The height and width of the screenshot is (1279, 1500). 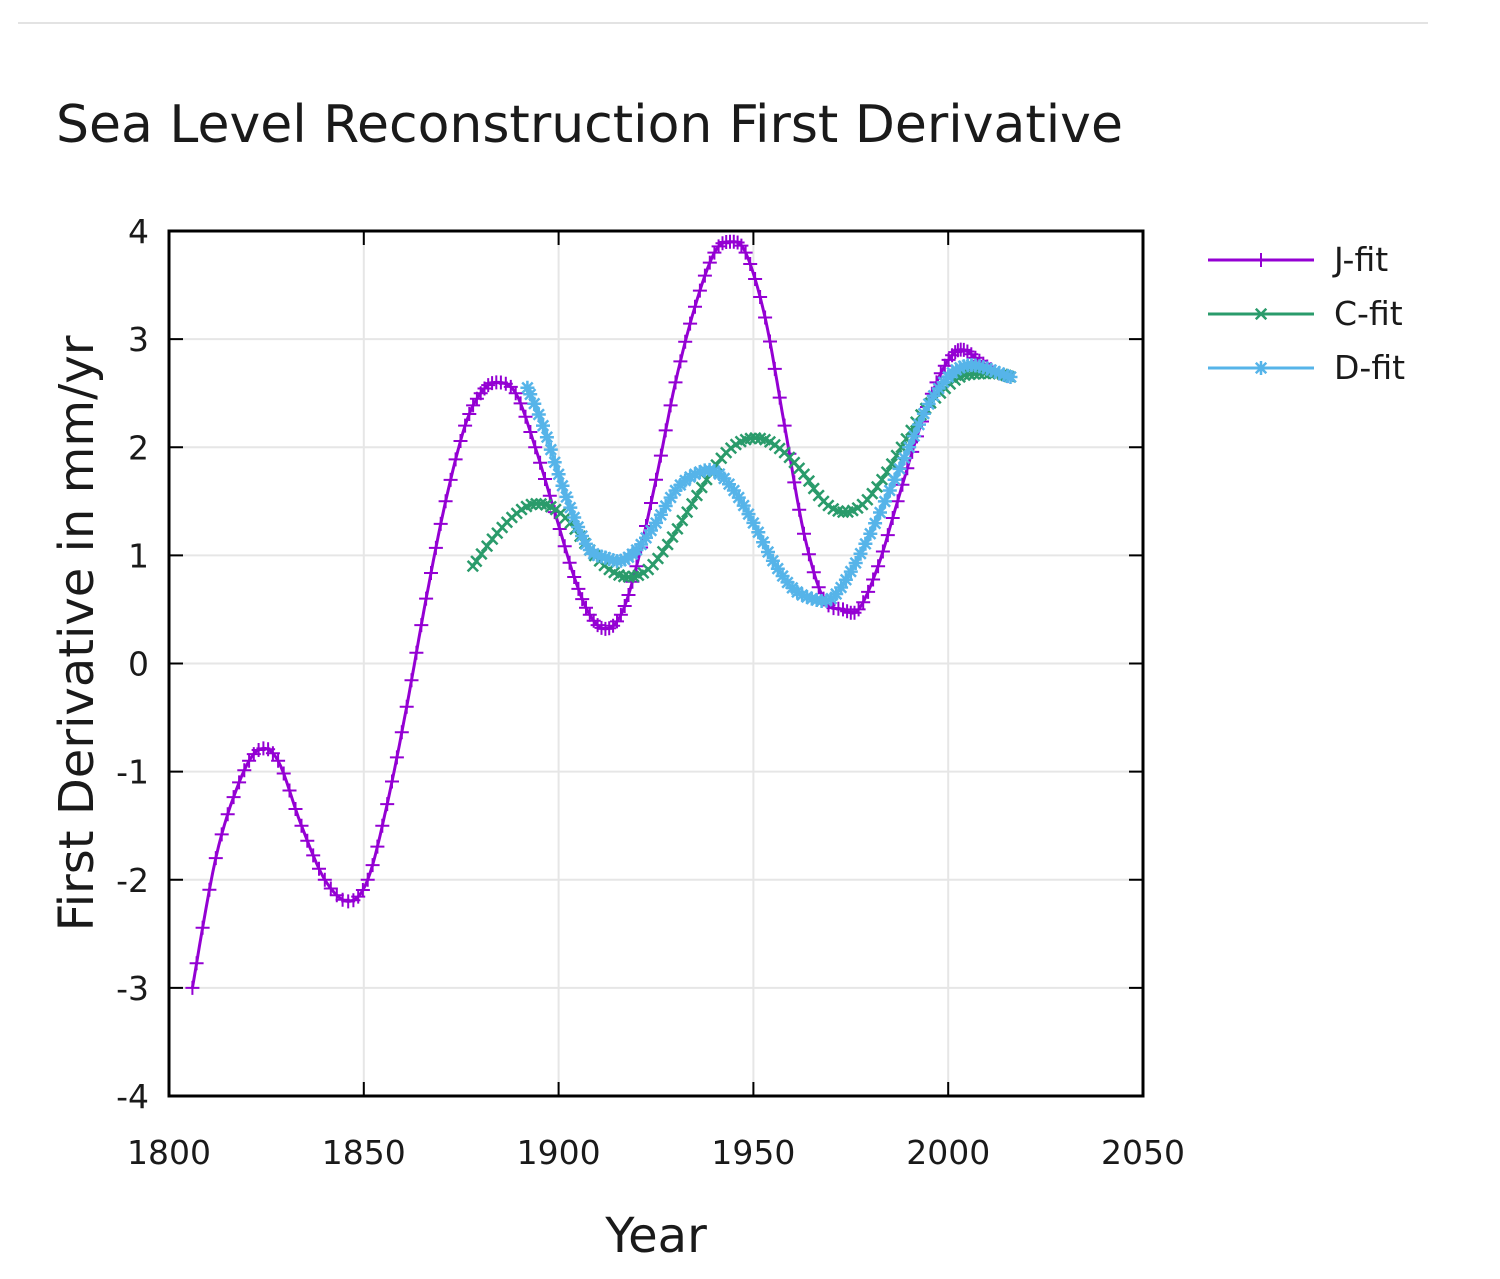 What do you see at coordinates (1368, 313) in the screenshot?
I see `legend-label: C-fit` at bounding box center [1368, 313].